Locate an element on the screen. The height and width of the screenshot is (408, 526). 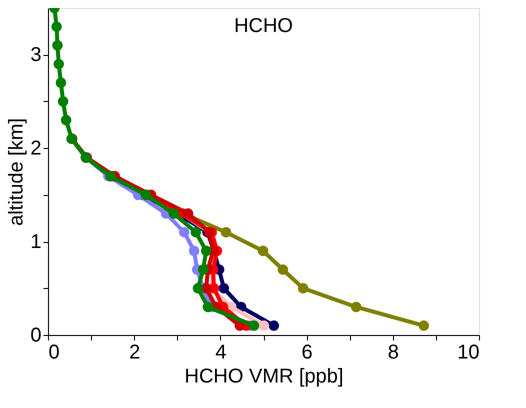
x-tick-label: 0 is located at coordinates (54, 353).